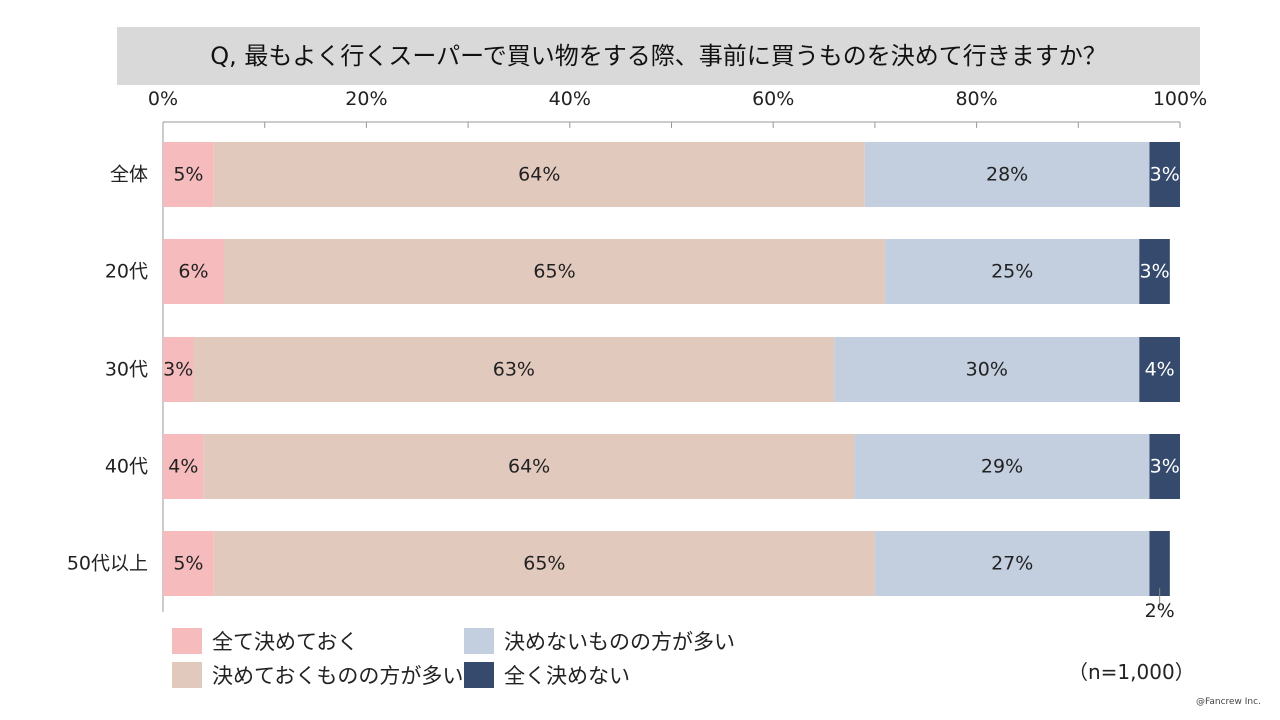 This screenshot has height=720, width=1280. Describe the element at coordinates (163, 99) in the screenshot. I see `x-tick-label: 0%` at that location.